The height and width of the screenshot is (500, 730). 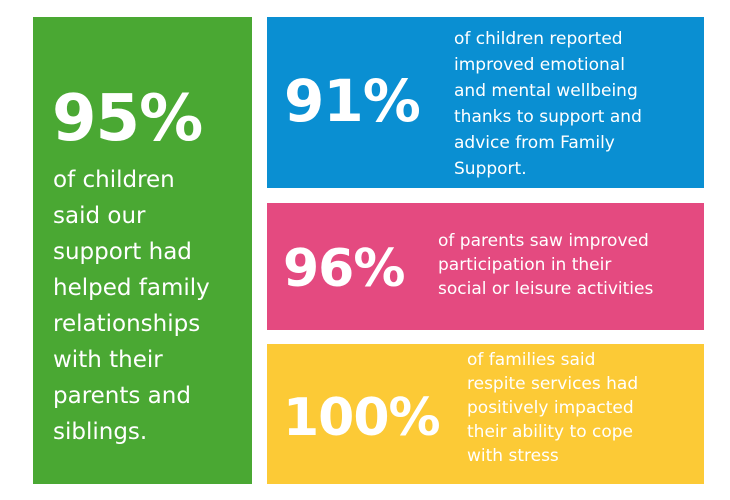 I want to click on stat-percent: 91%, so click(x=352, y=101).